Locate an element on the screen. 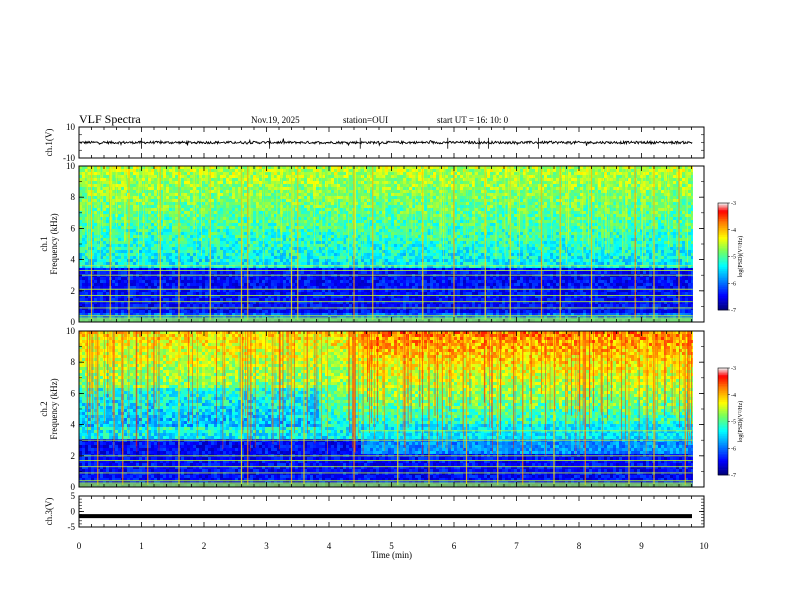 The image size is (792, 612). ch2-spec-ylabel: ch.2Frequency (kHz) is located at coordinates (49, 408).